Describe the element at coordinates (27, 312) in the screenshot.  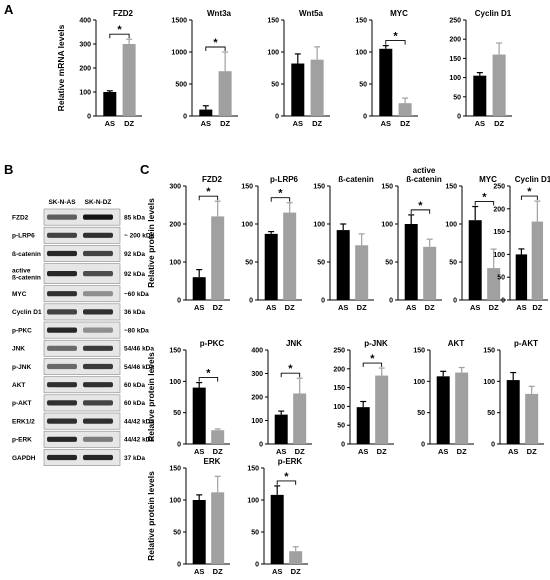
I see `blot-row-label: Cyclin D1` at that location.